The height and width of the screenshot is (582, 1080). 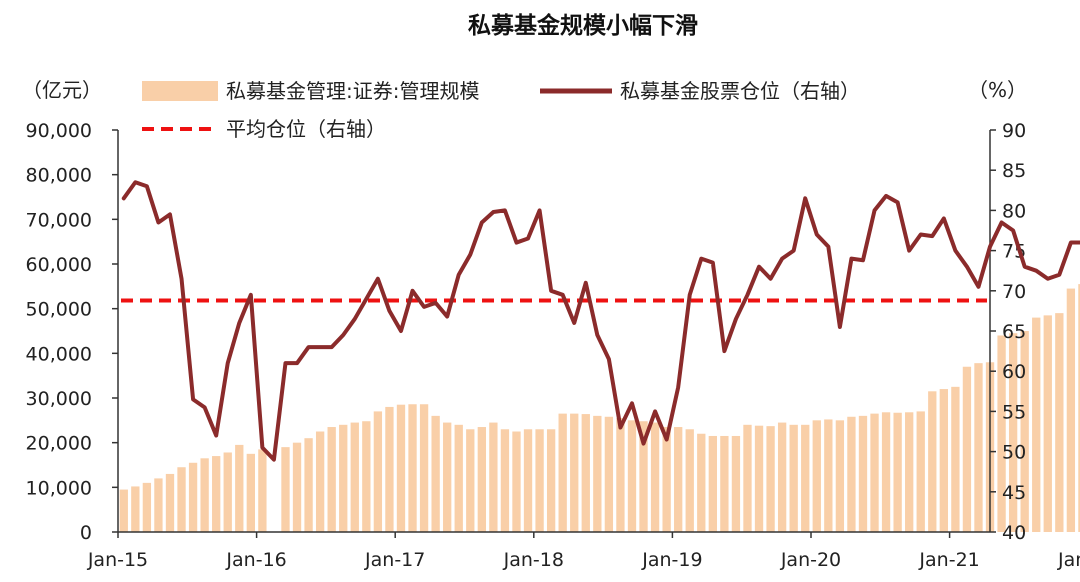 What do you see at coordinates (59, 399) in the screenshot?
I see `left-tick-label: 30,000` at bounding box center [59, 399].